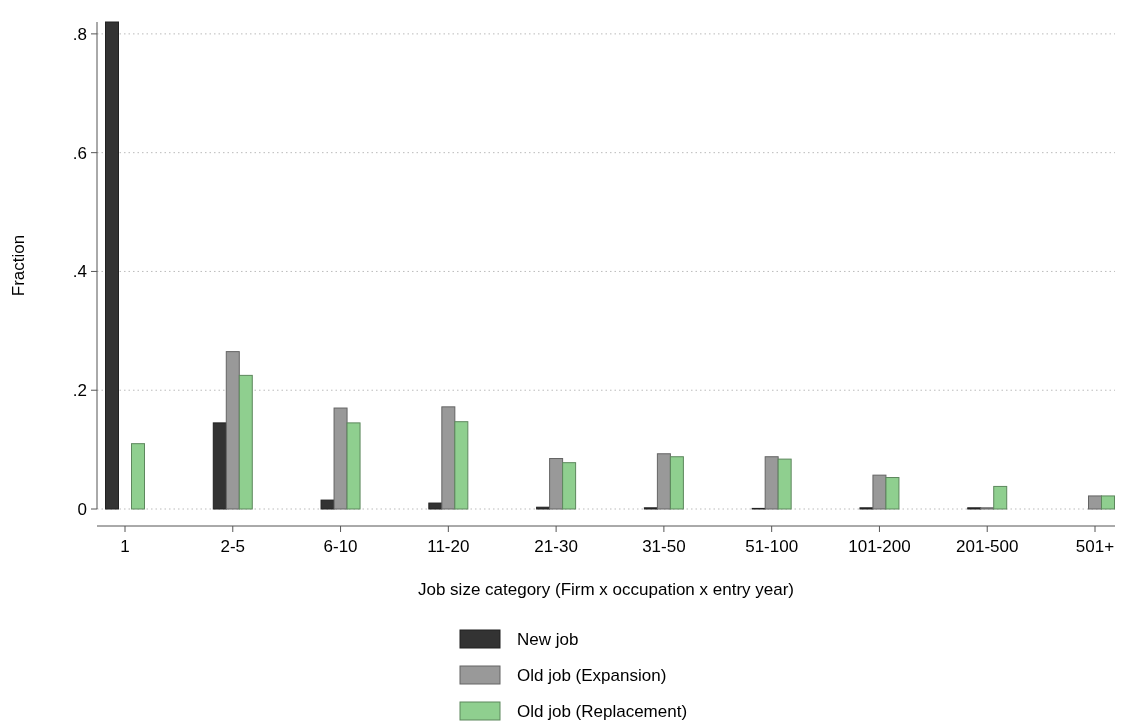  What do you see at coordinates (606, 589) in the screenshot?
I see `x-axis-title: Job size category (Firm x occupation x entry year)` at bounding box center [606, 589].